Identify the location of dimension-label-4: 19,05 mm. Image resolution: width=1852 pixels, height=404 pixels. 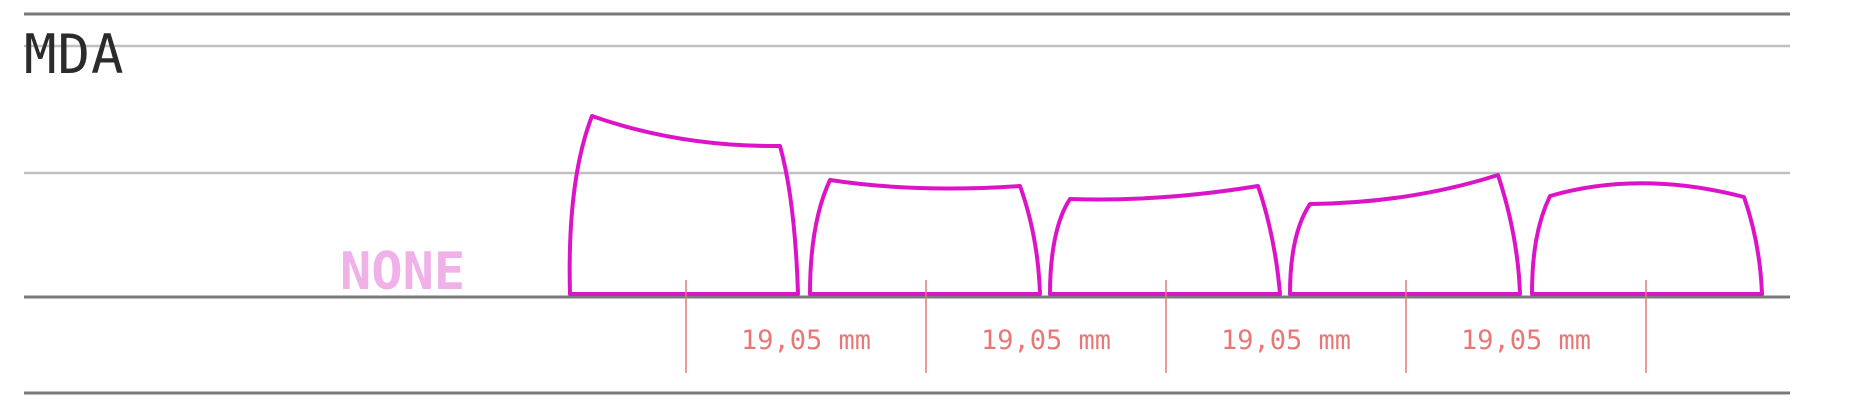
(1526, 340).